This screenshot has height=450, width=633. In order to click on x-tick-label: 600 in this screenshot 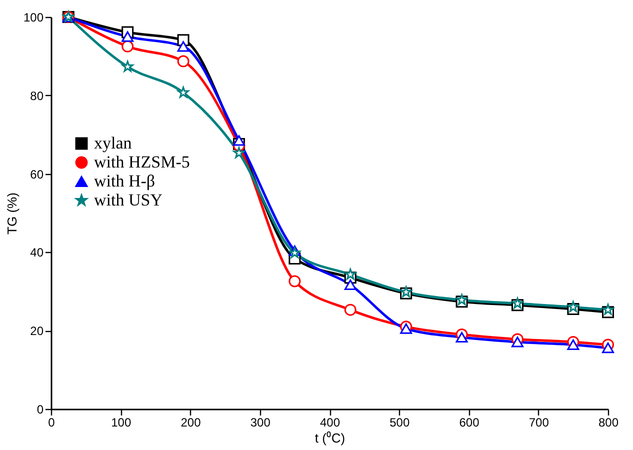, I will do `click(469, 423)`.